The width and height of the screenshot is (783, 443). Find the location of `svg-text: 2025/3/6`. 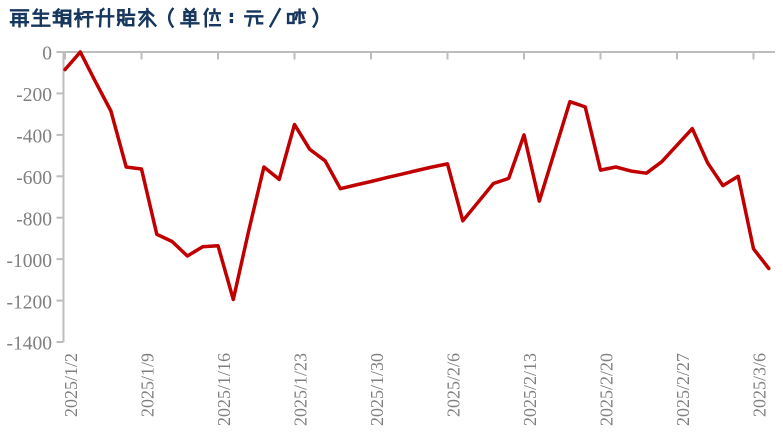

svg-text: 2025/3/6 is located at coordinates (760, 385).